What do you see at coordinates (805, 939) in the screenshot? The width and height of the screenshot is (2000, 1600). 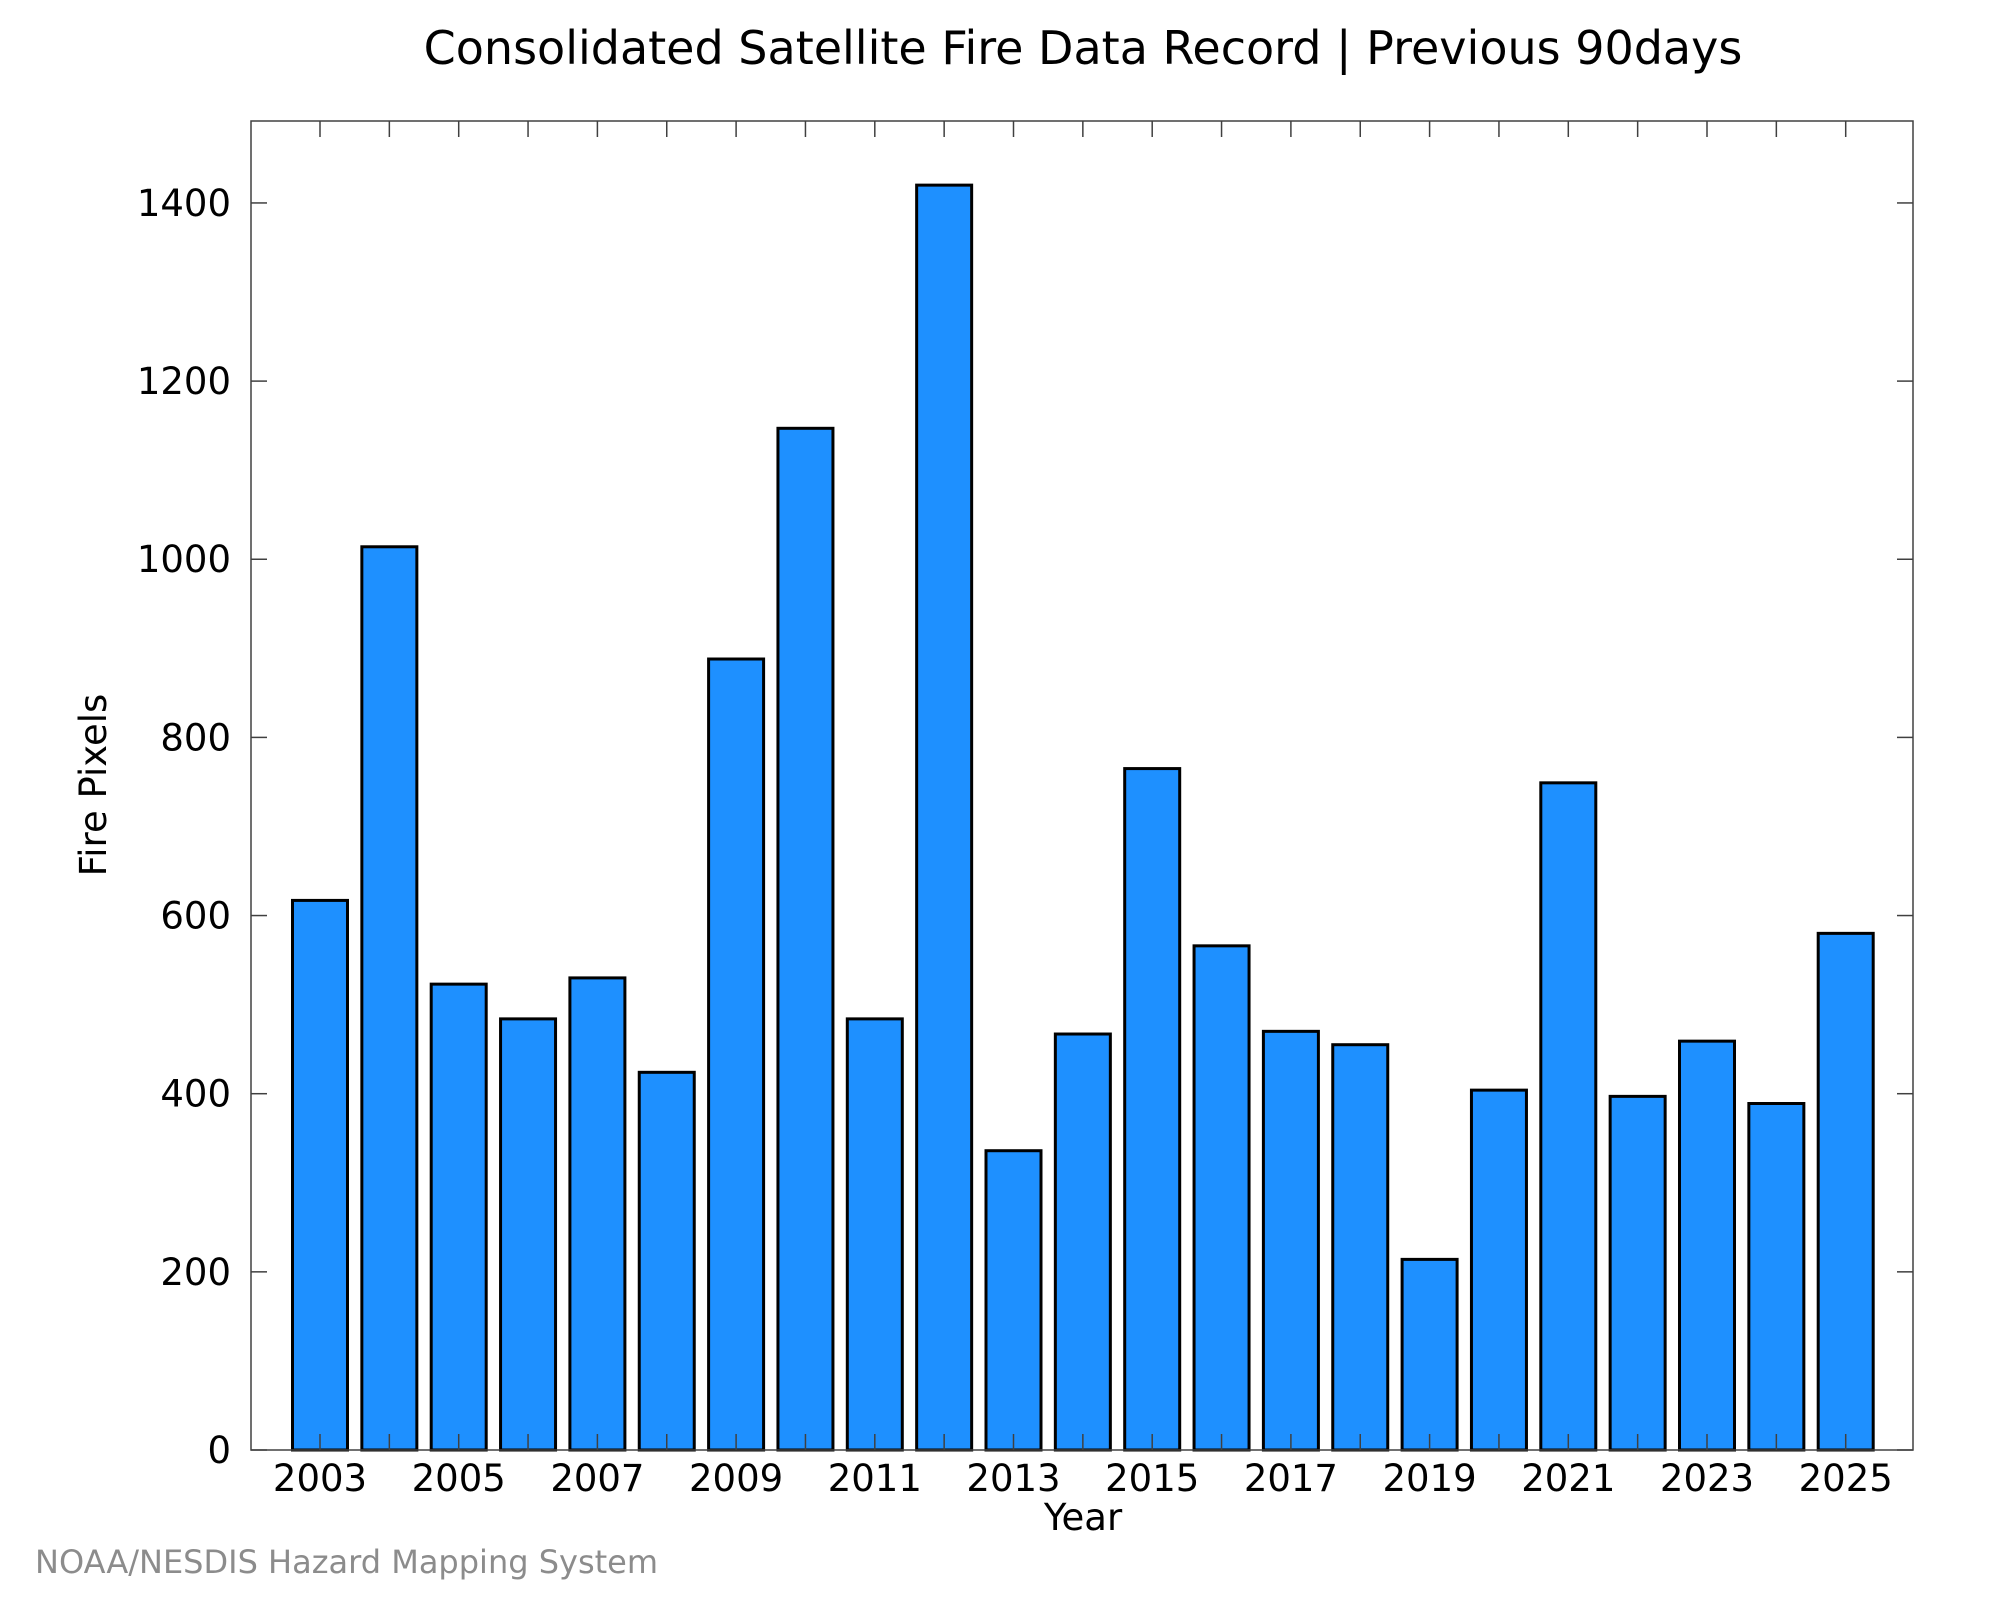 I see `bar-2010` at bounding box center [805, 939].